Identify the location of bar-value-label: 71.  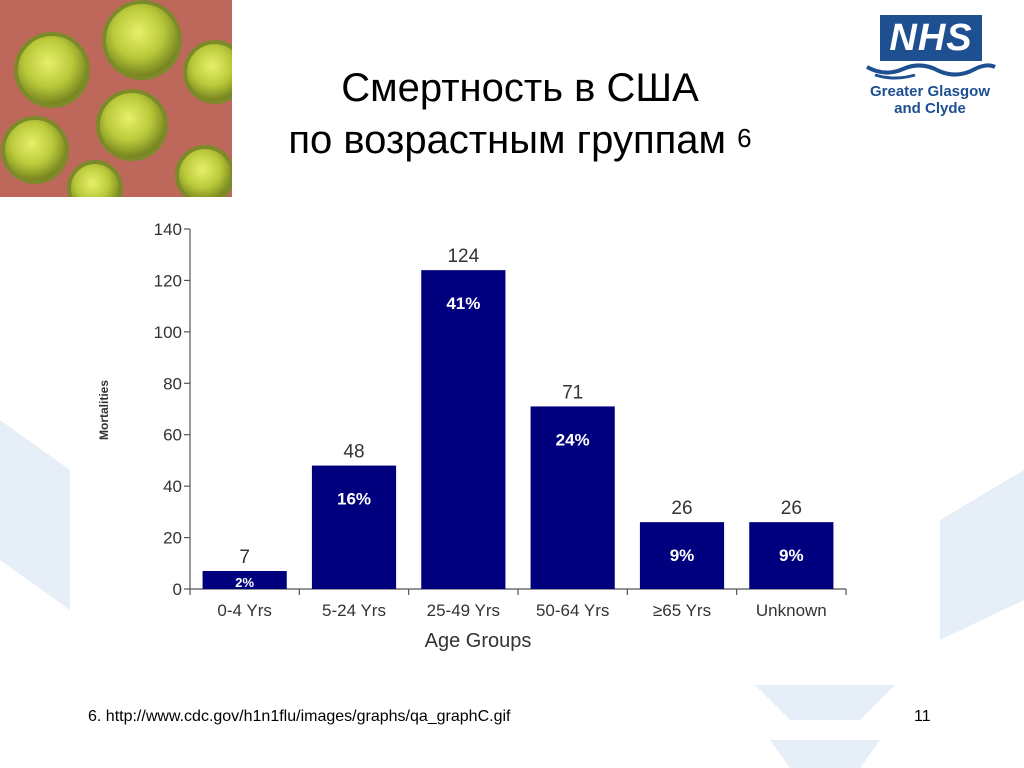
(572, 392).